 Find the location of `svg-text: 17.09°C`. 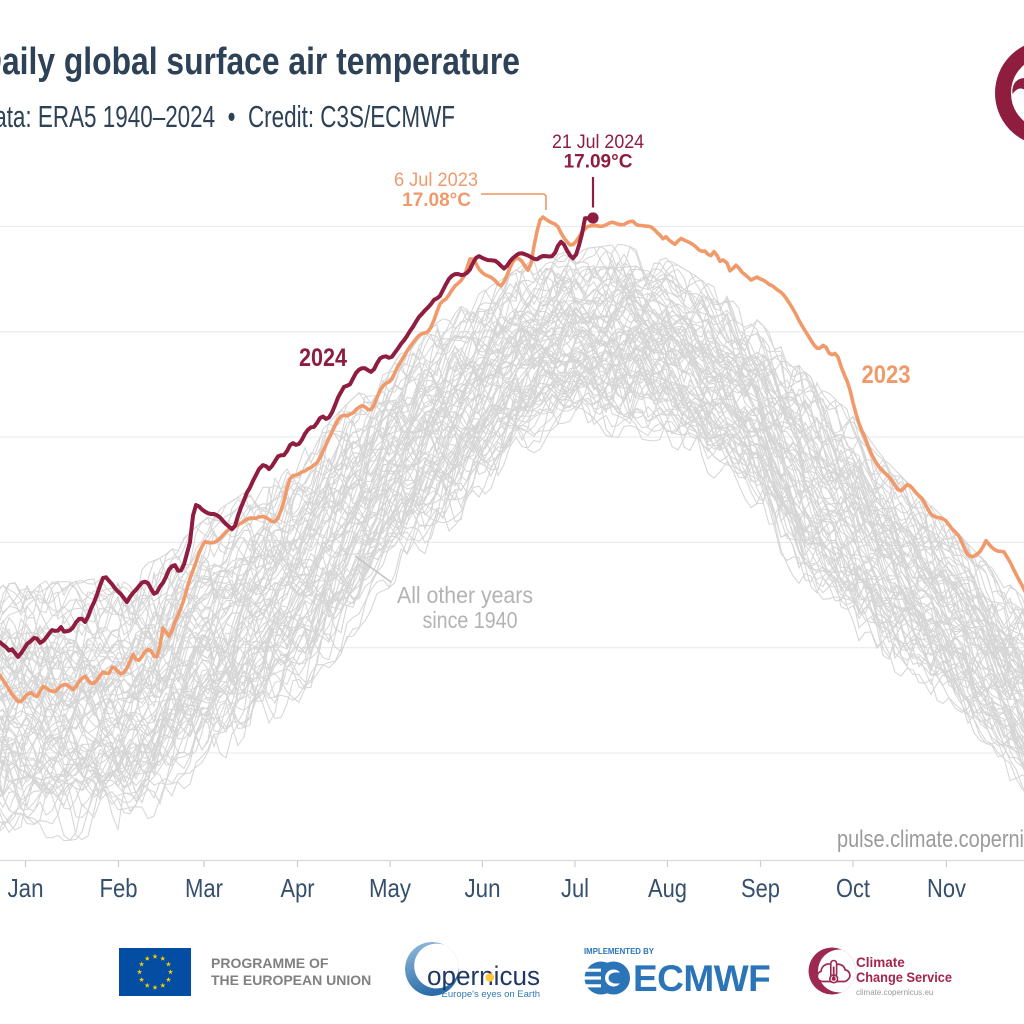

svg-text: 17.09°C is located at coordinates (598, 162).